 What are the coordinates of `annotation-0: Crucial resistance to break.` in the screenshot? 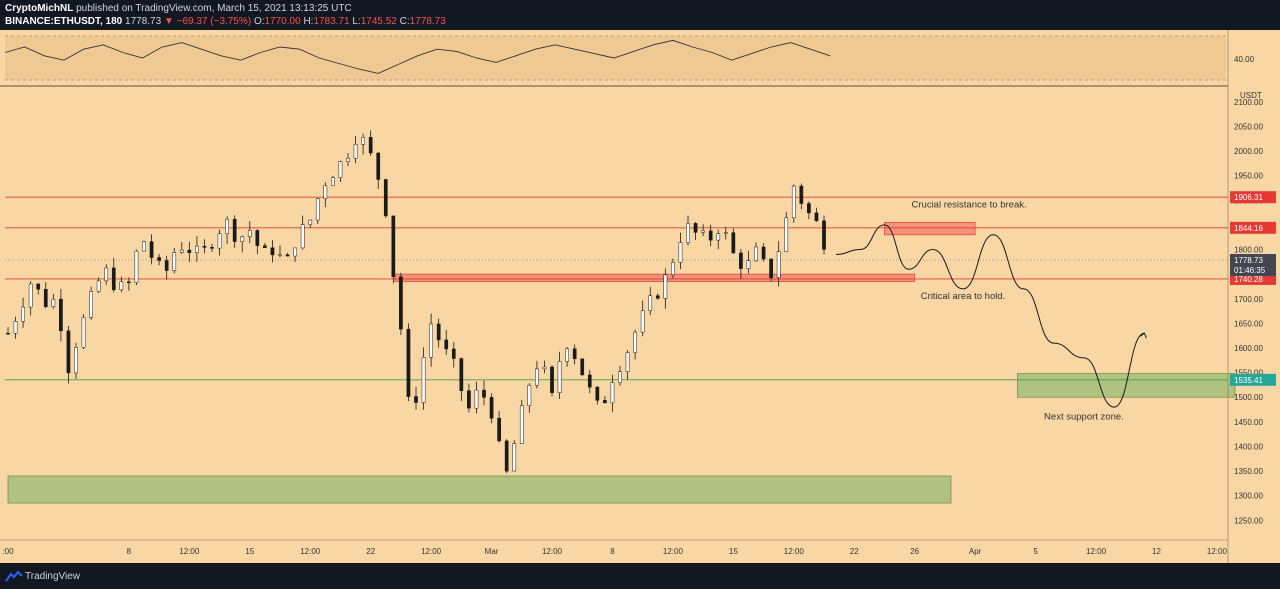 It's located at (969, 205).